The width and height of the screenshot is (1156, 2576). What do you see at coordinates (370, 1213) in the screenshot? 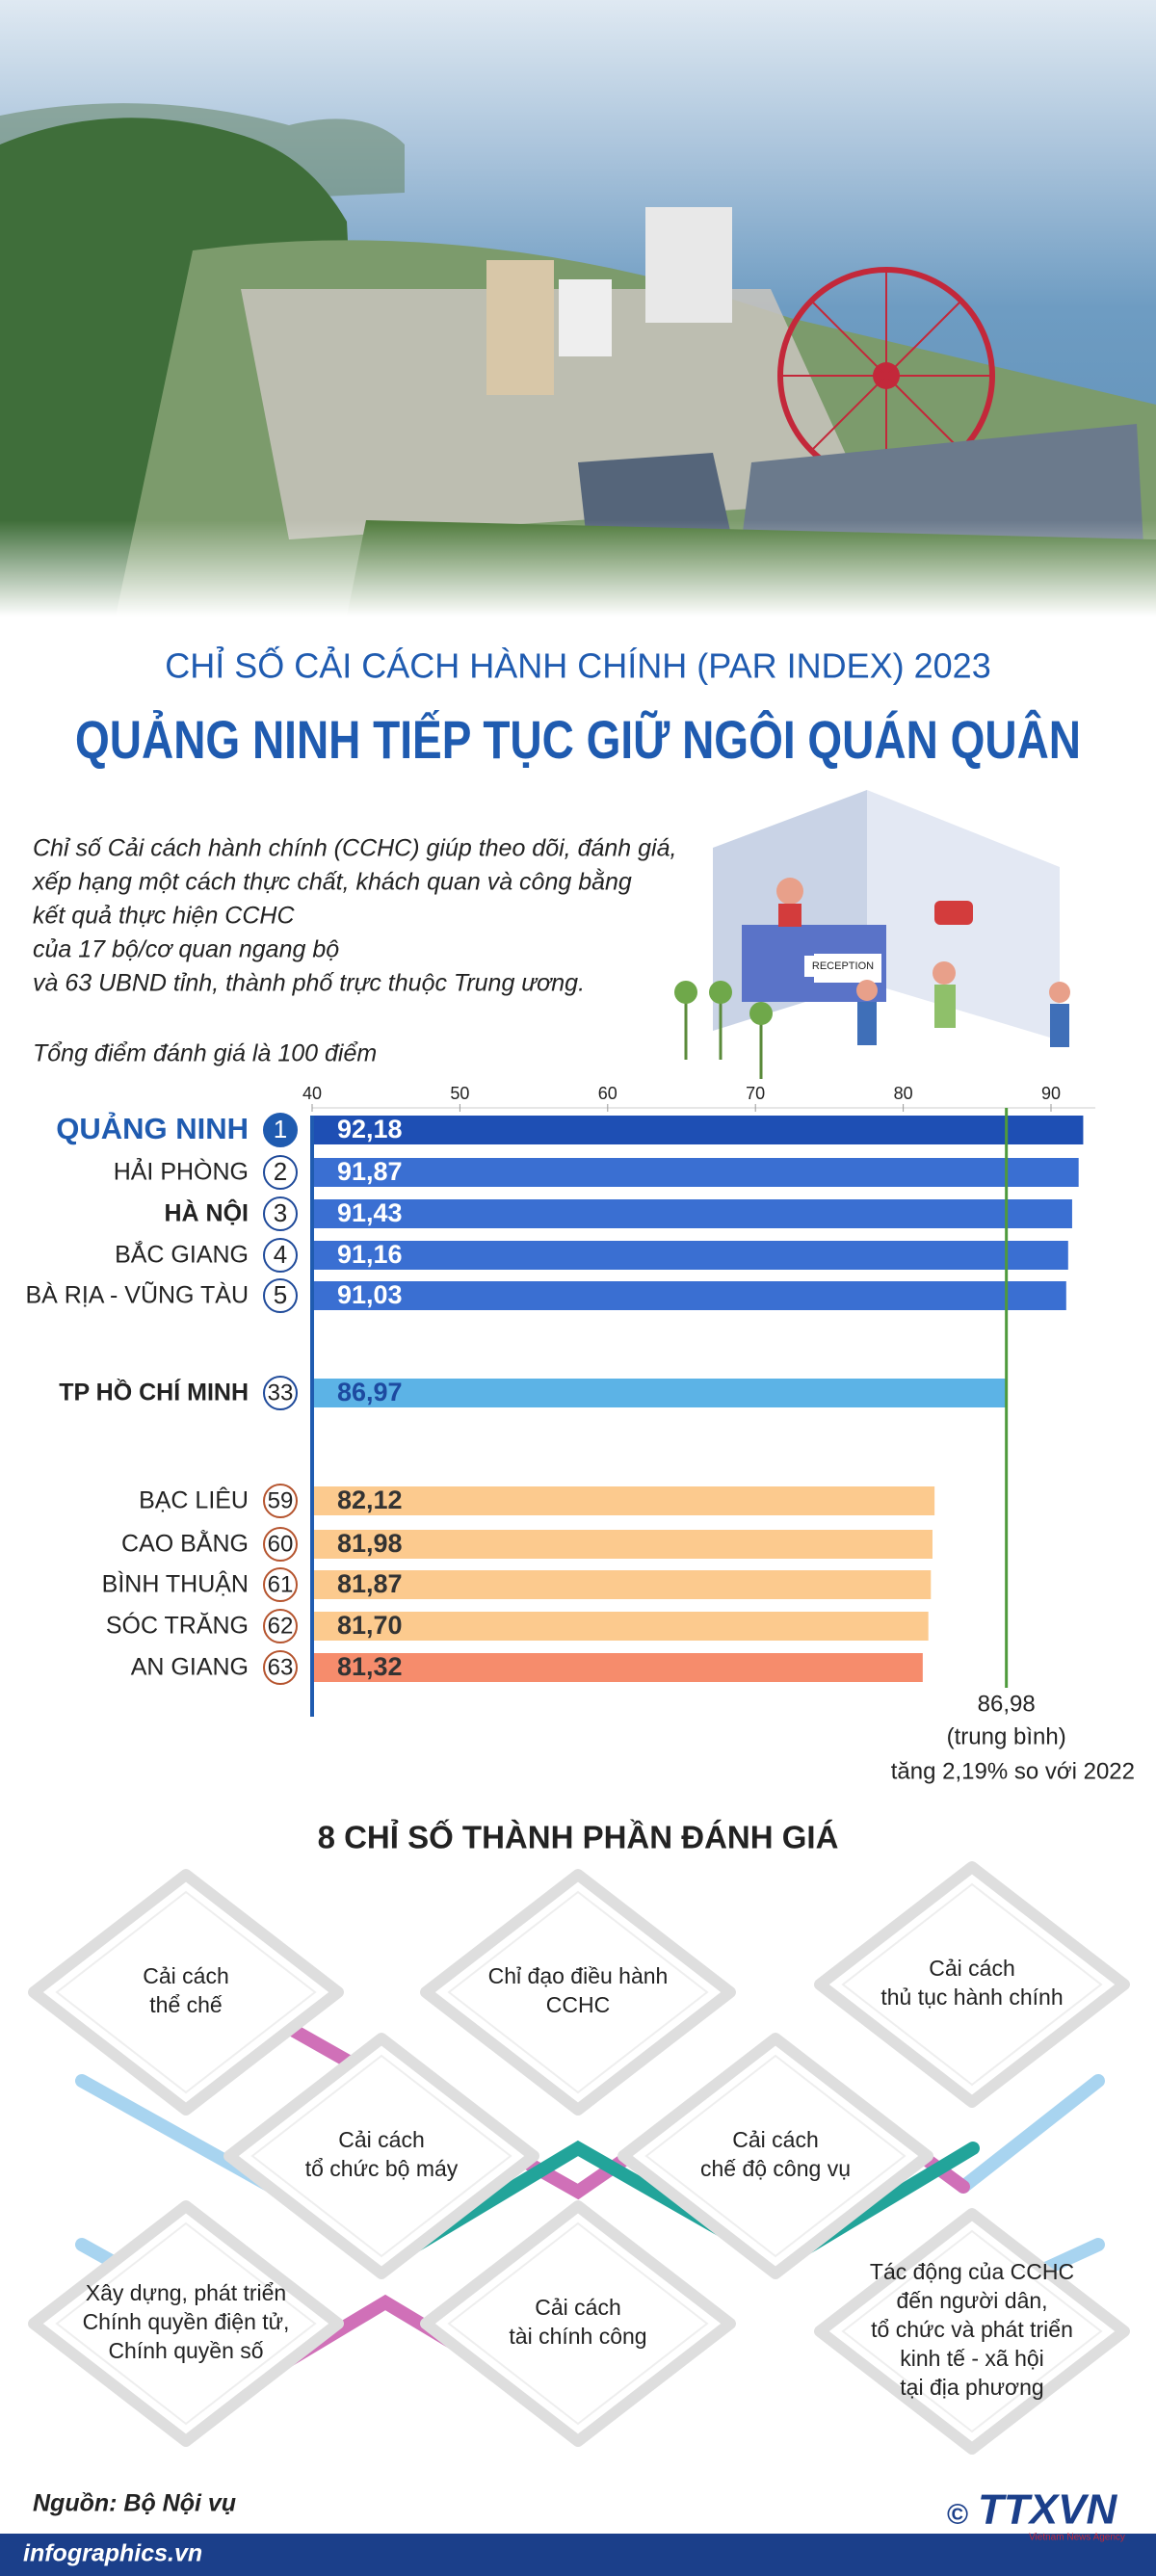
I see `value-label: 91,43` at bounding box center [370, 1213].